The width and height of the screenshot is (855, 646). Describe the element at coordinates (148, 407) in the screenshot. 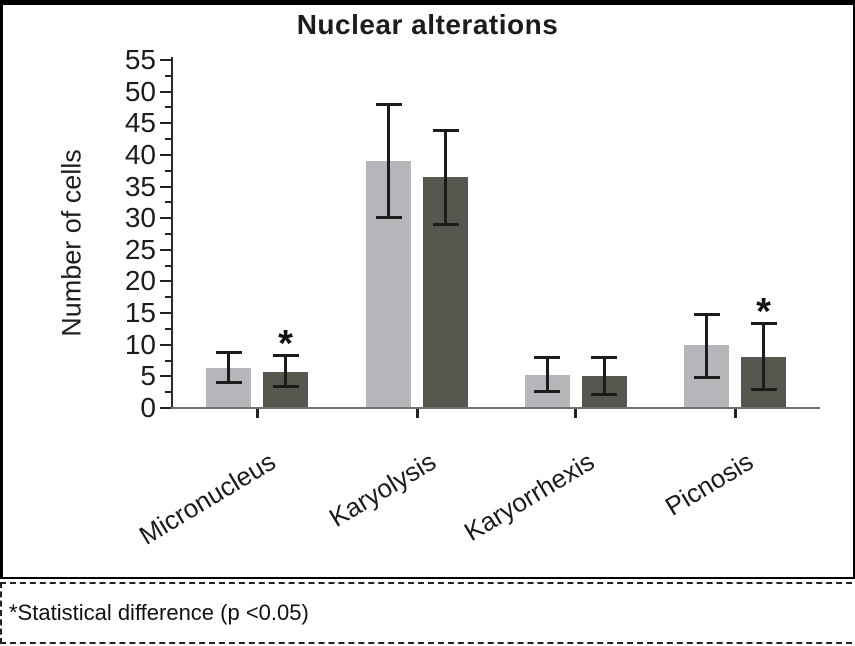

I see `y-axis-tick-label: 0` at that location.